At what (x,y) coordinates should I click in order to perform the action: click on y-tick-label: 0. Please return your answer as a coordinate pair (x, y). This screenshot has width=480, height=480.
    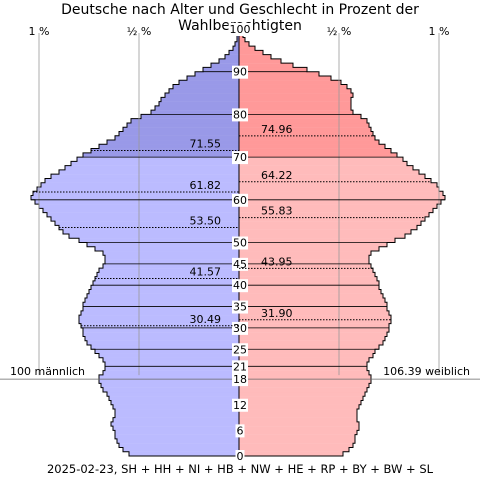
    Looking at the image, I should click on (240, 456).